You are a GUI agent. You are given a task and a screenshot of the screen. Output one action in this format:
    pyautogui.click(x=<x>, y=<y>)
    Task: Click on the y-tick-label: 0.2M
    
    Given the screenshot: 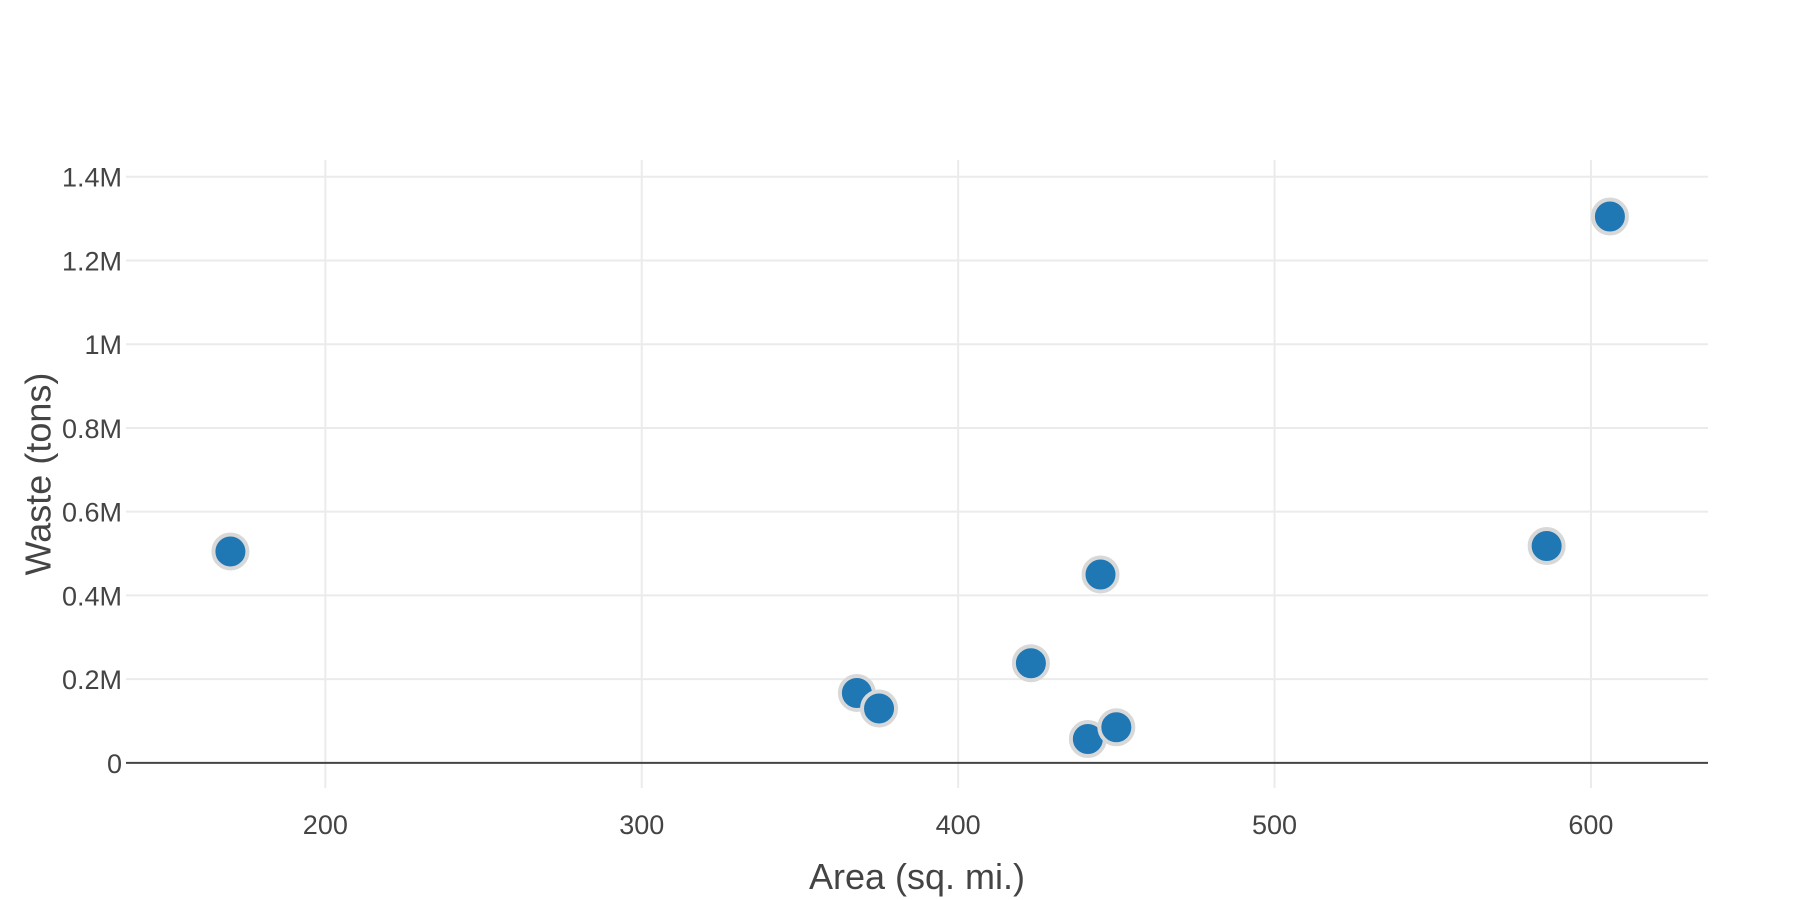 What is the action you would take?
    pyautogui.click(x=92, y=680)
    